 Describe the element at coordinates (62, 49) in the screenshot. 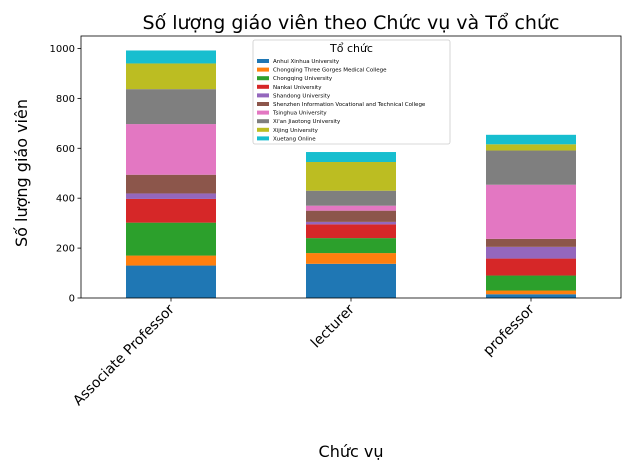

I see `y-tick-label: 1000` at that location.